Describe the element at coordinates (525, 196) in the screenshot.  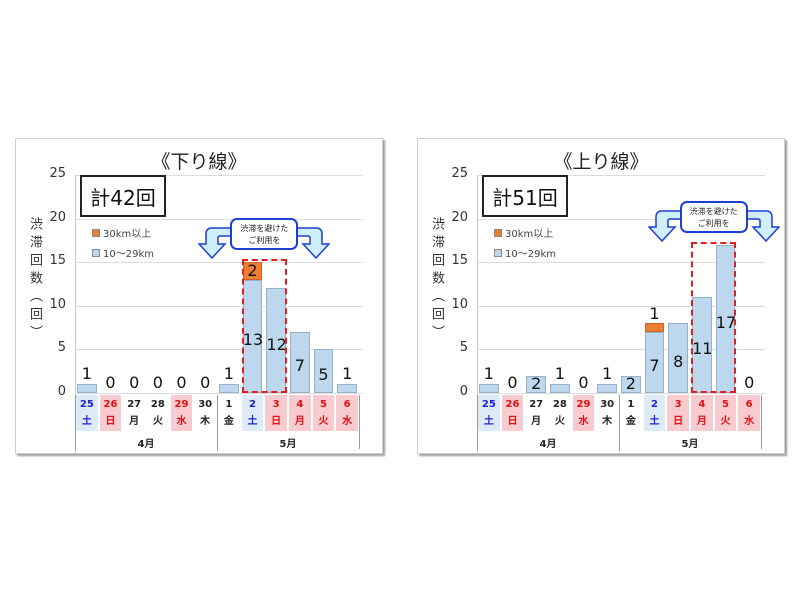
I see `total-count-box: 計51回` at that location.